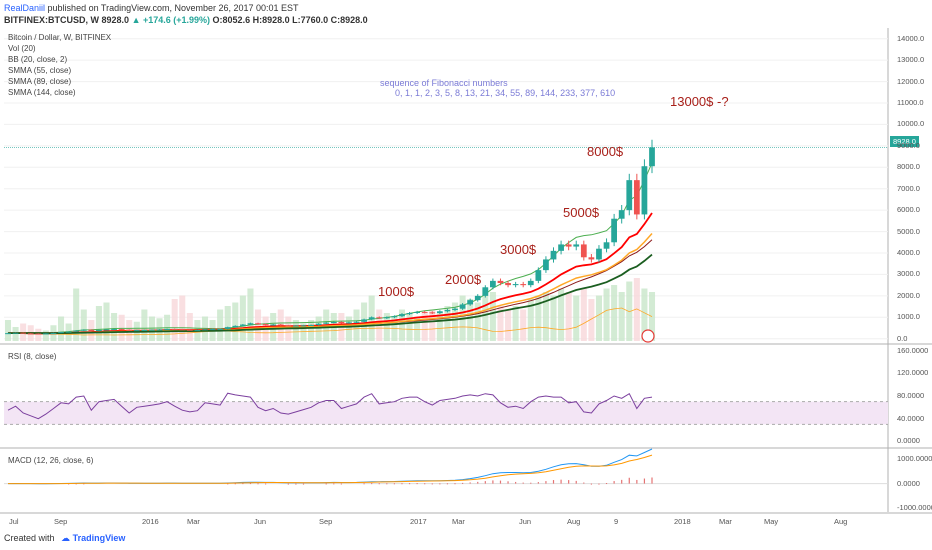 The width and height of the screenshot is (932, 550). What do you see at coordinates (458, 521) in the screenshot?
I see `time-axis-tick-label: Mar` at bounding box center [458, 521].